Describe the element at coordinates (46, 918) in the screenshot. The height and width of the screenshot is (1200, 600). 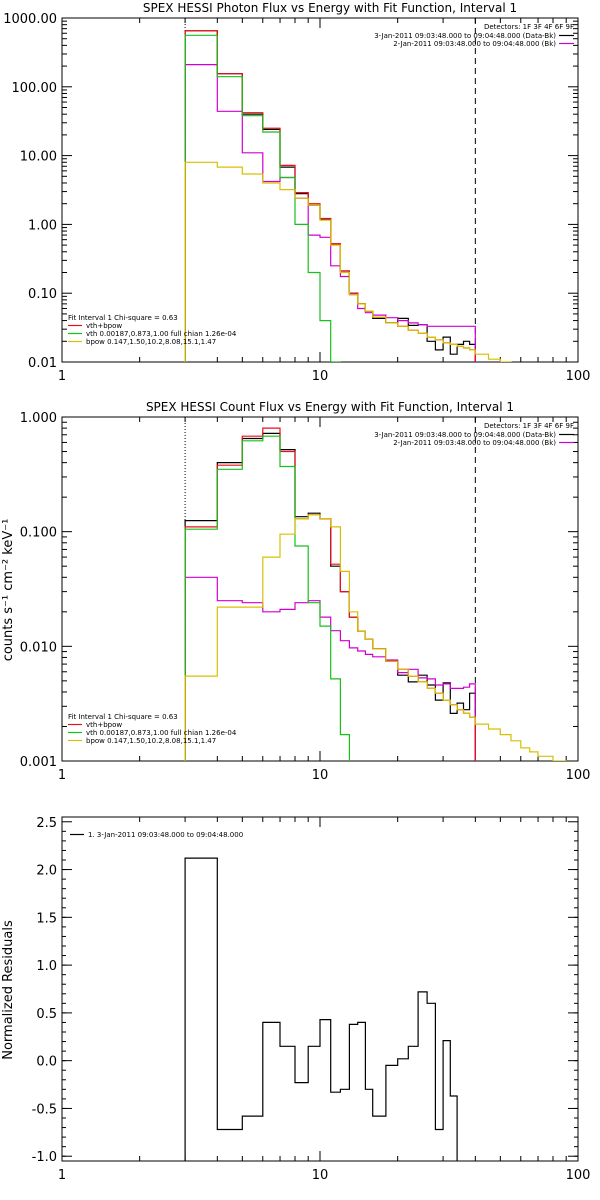
I see `y-tick-label: 1.5` at that location.